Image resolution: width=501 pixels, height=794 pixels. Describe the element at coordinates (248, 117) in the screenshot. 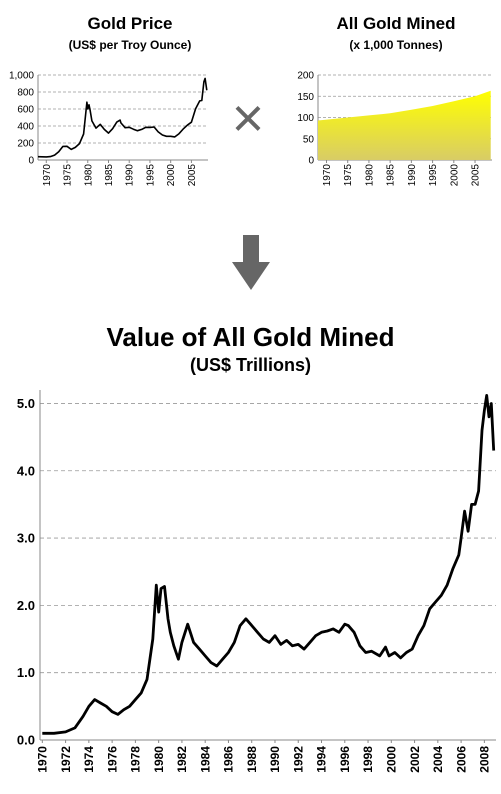

I see `multiply-operator: ×` at that location.